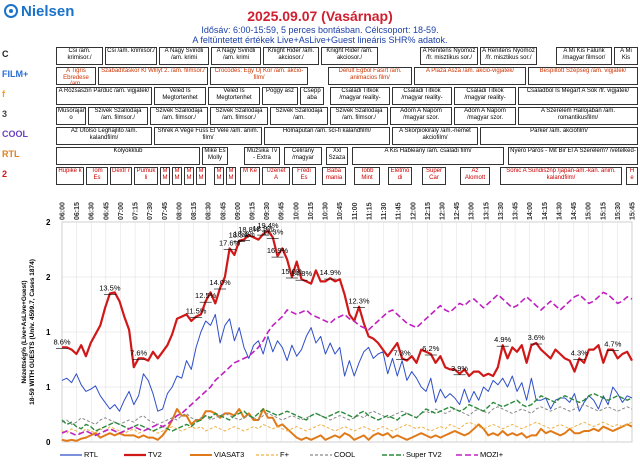 Image resolution: width=640 pixels, height=464 pixels. Describe the element at coordinates (435, 136) in the screenshot. I see `programme-block: A Skorpiokiraly /am.-nemet akciofilm/` at that location.